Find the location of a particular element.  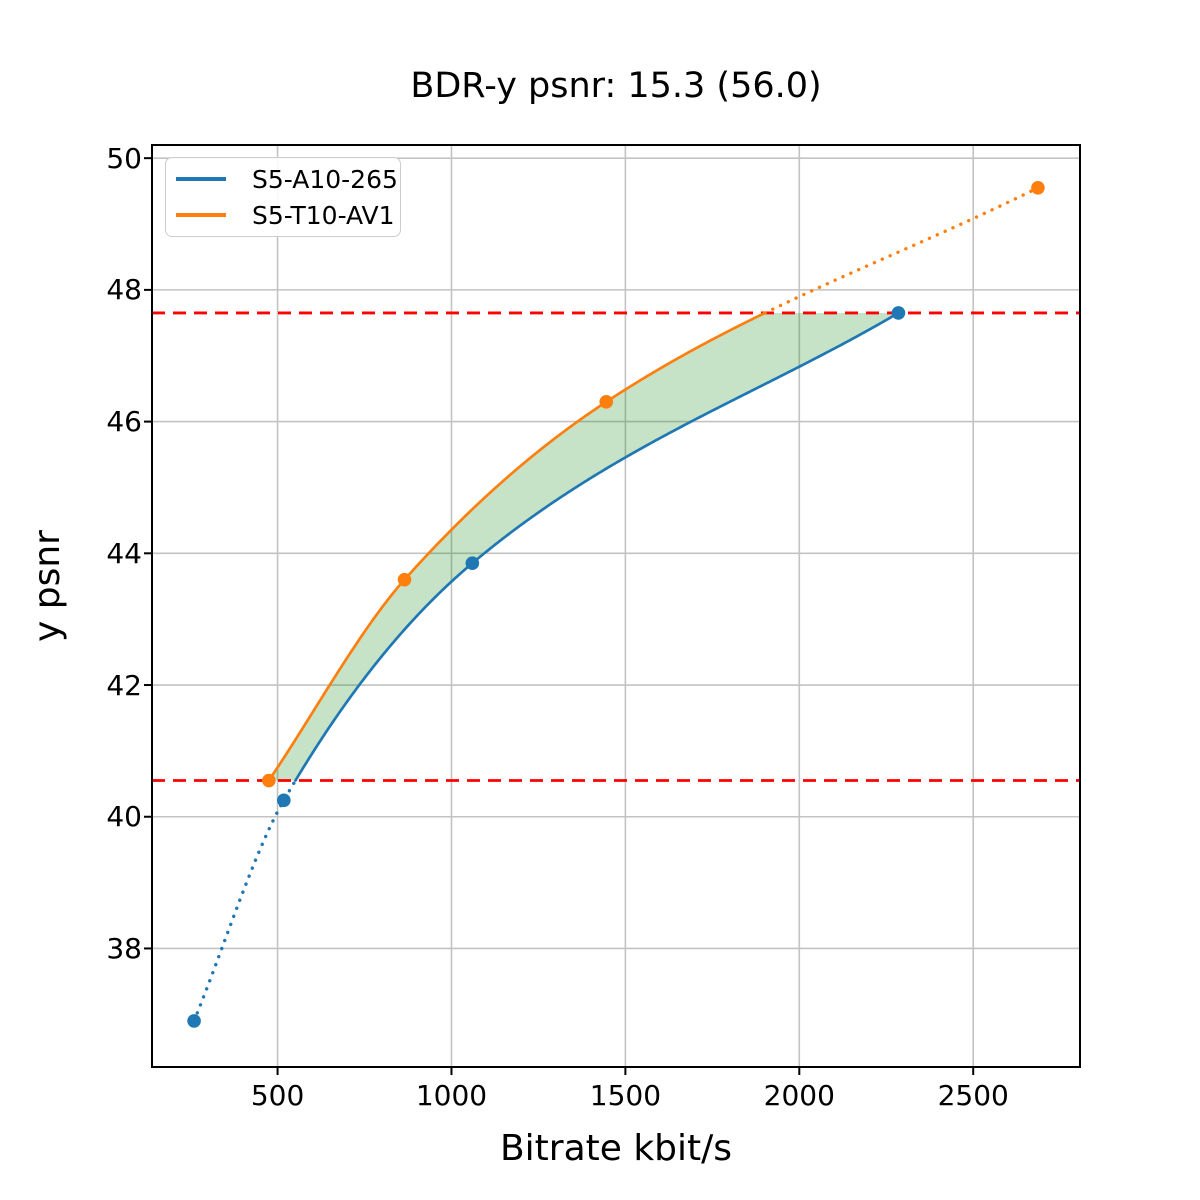

y-tick-label: 50 is located at coordinates (124, 158).